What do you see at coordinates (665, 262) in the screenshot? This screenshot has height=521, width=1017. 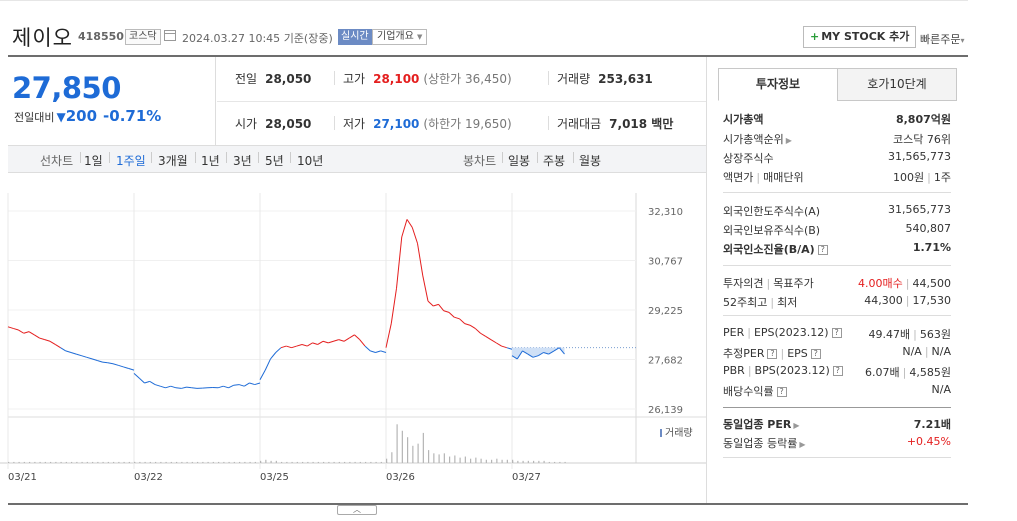 I see `y-tick-label: 30,767` at bounding box center [665, 262].